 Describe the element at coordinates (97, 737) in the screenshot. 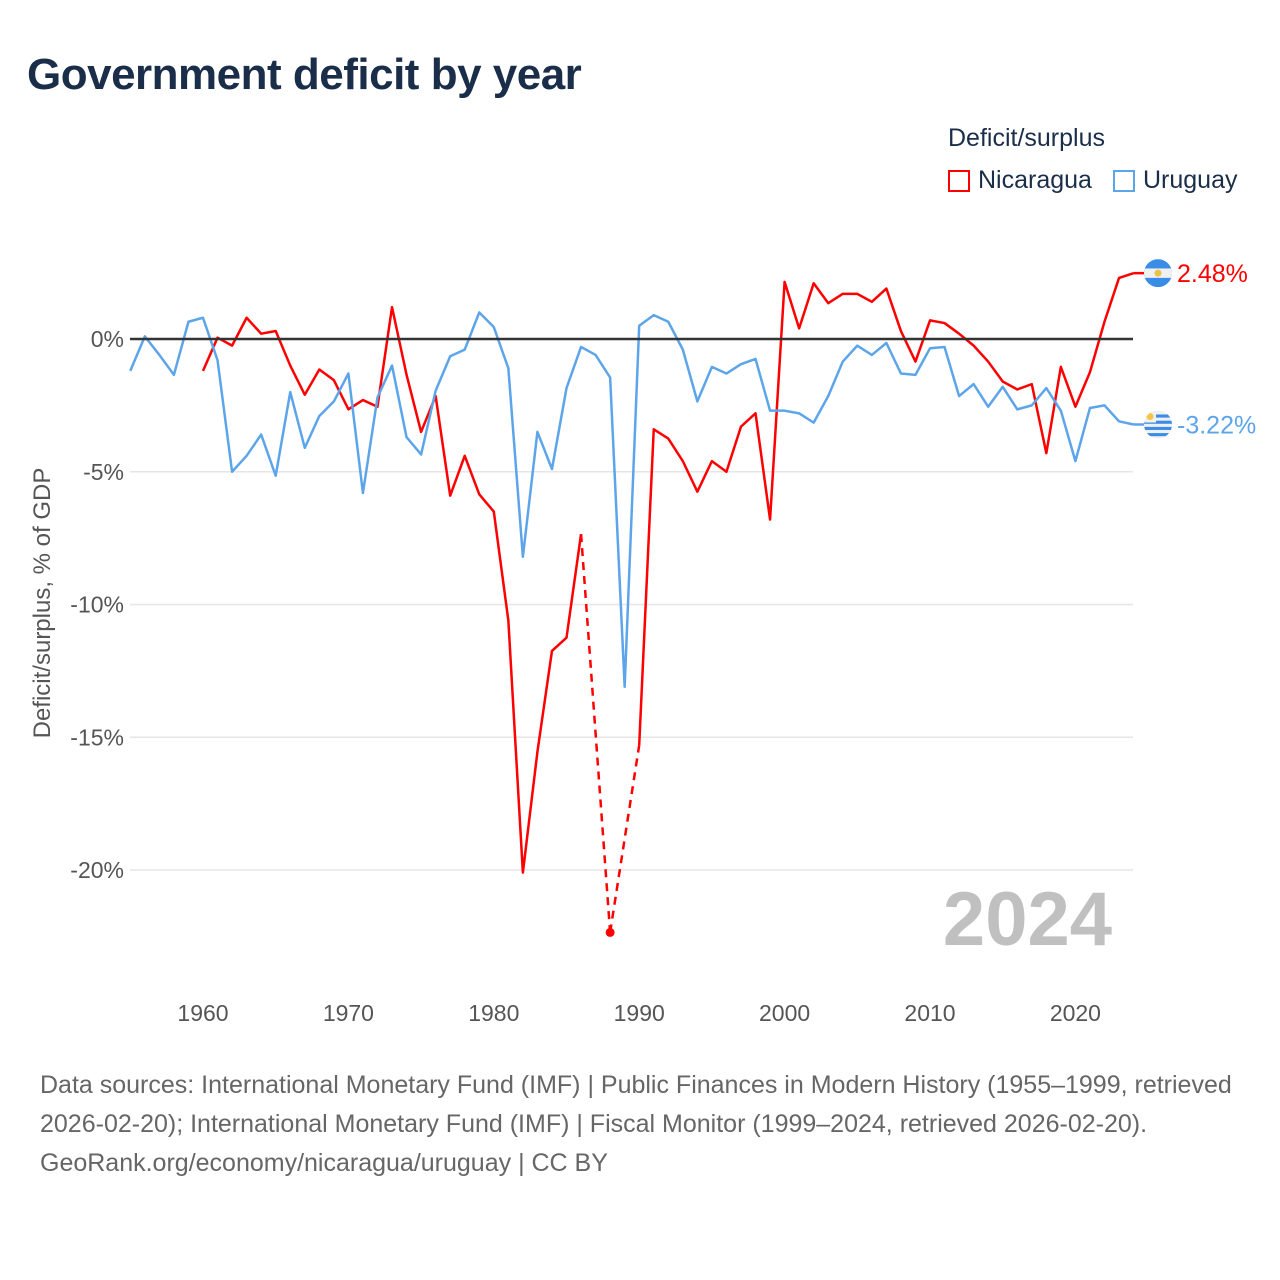

I see `y-tick-label: -15%` at that location.